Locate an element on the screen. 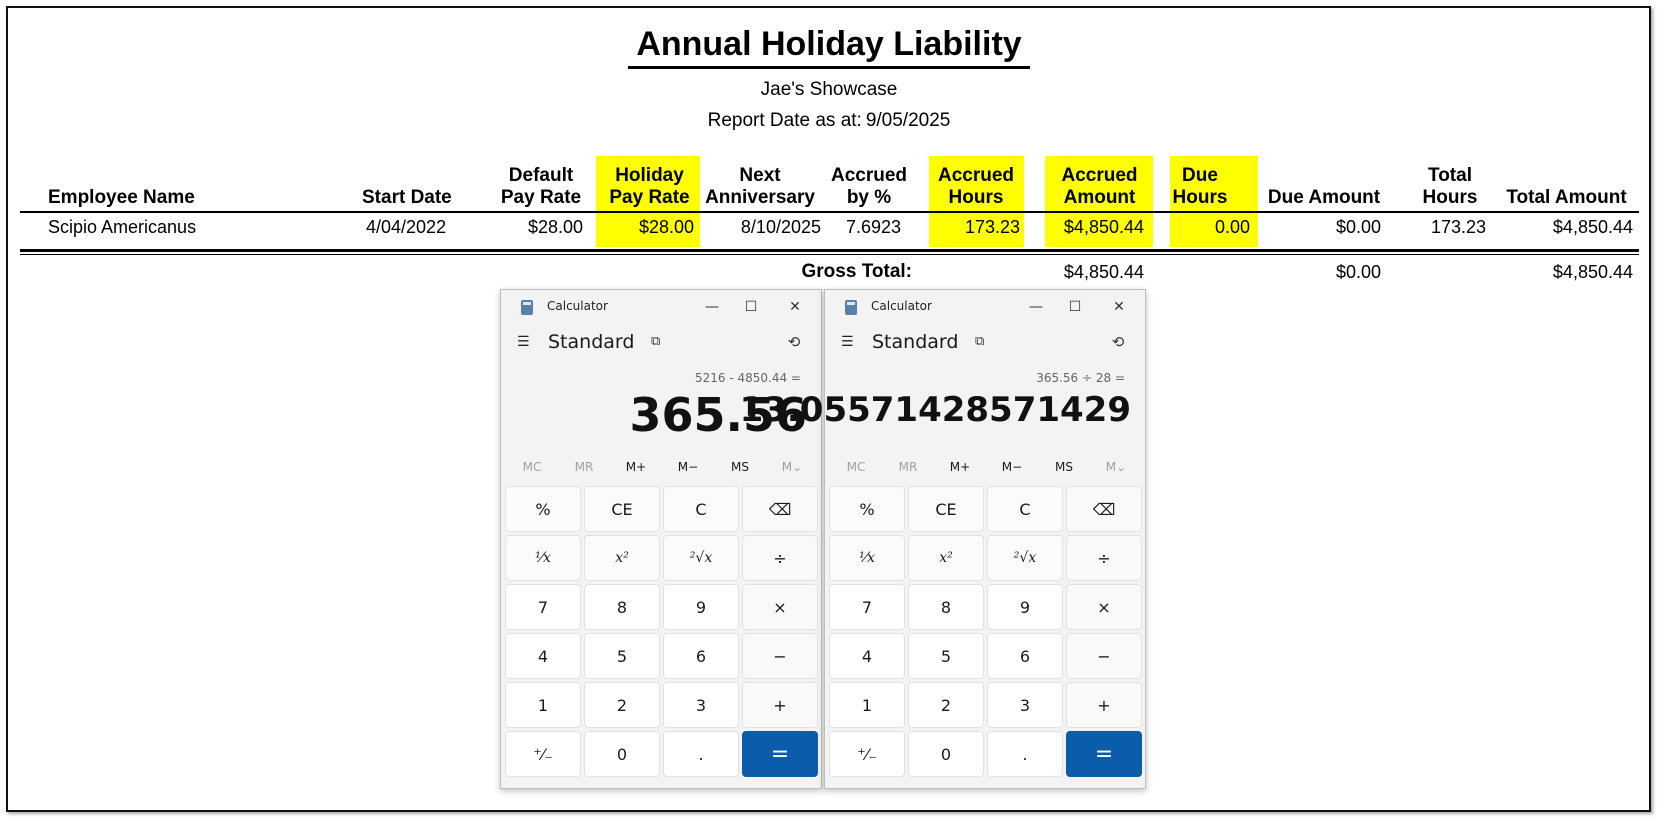  calculator-header: ☰ Standard ⧉ ⟲ is located at coordinates (985, 344).